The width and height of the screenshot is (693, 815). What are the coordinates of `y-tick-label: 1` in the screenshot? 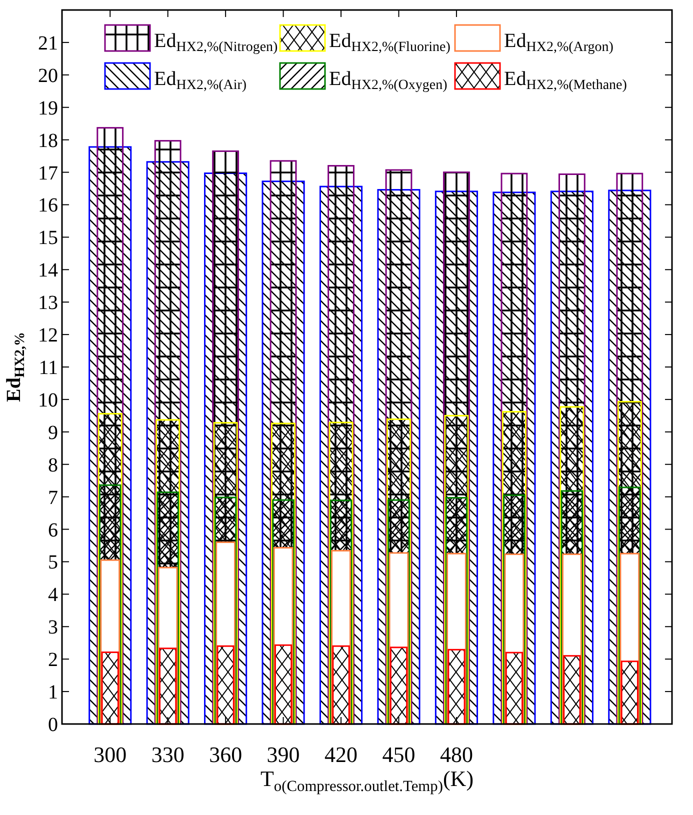 It's located at (53, 693).